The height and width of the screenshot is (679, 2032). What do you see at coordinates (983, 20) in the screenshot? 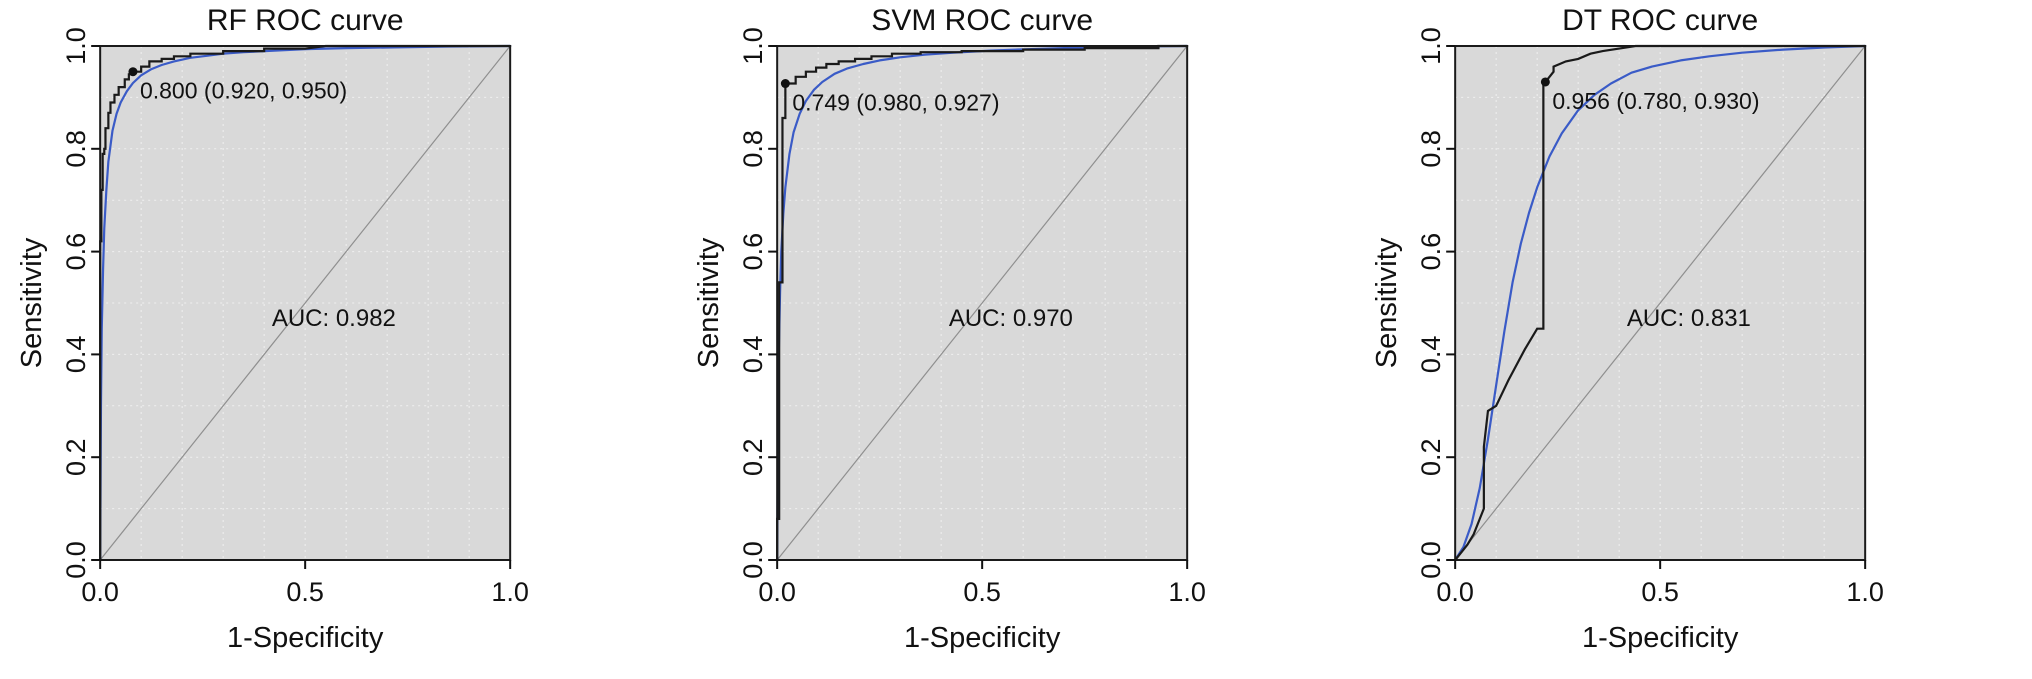
I see `chart-title: SVM ROC curve` at bounding box center [983, 20].